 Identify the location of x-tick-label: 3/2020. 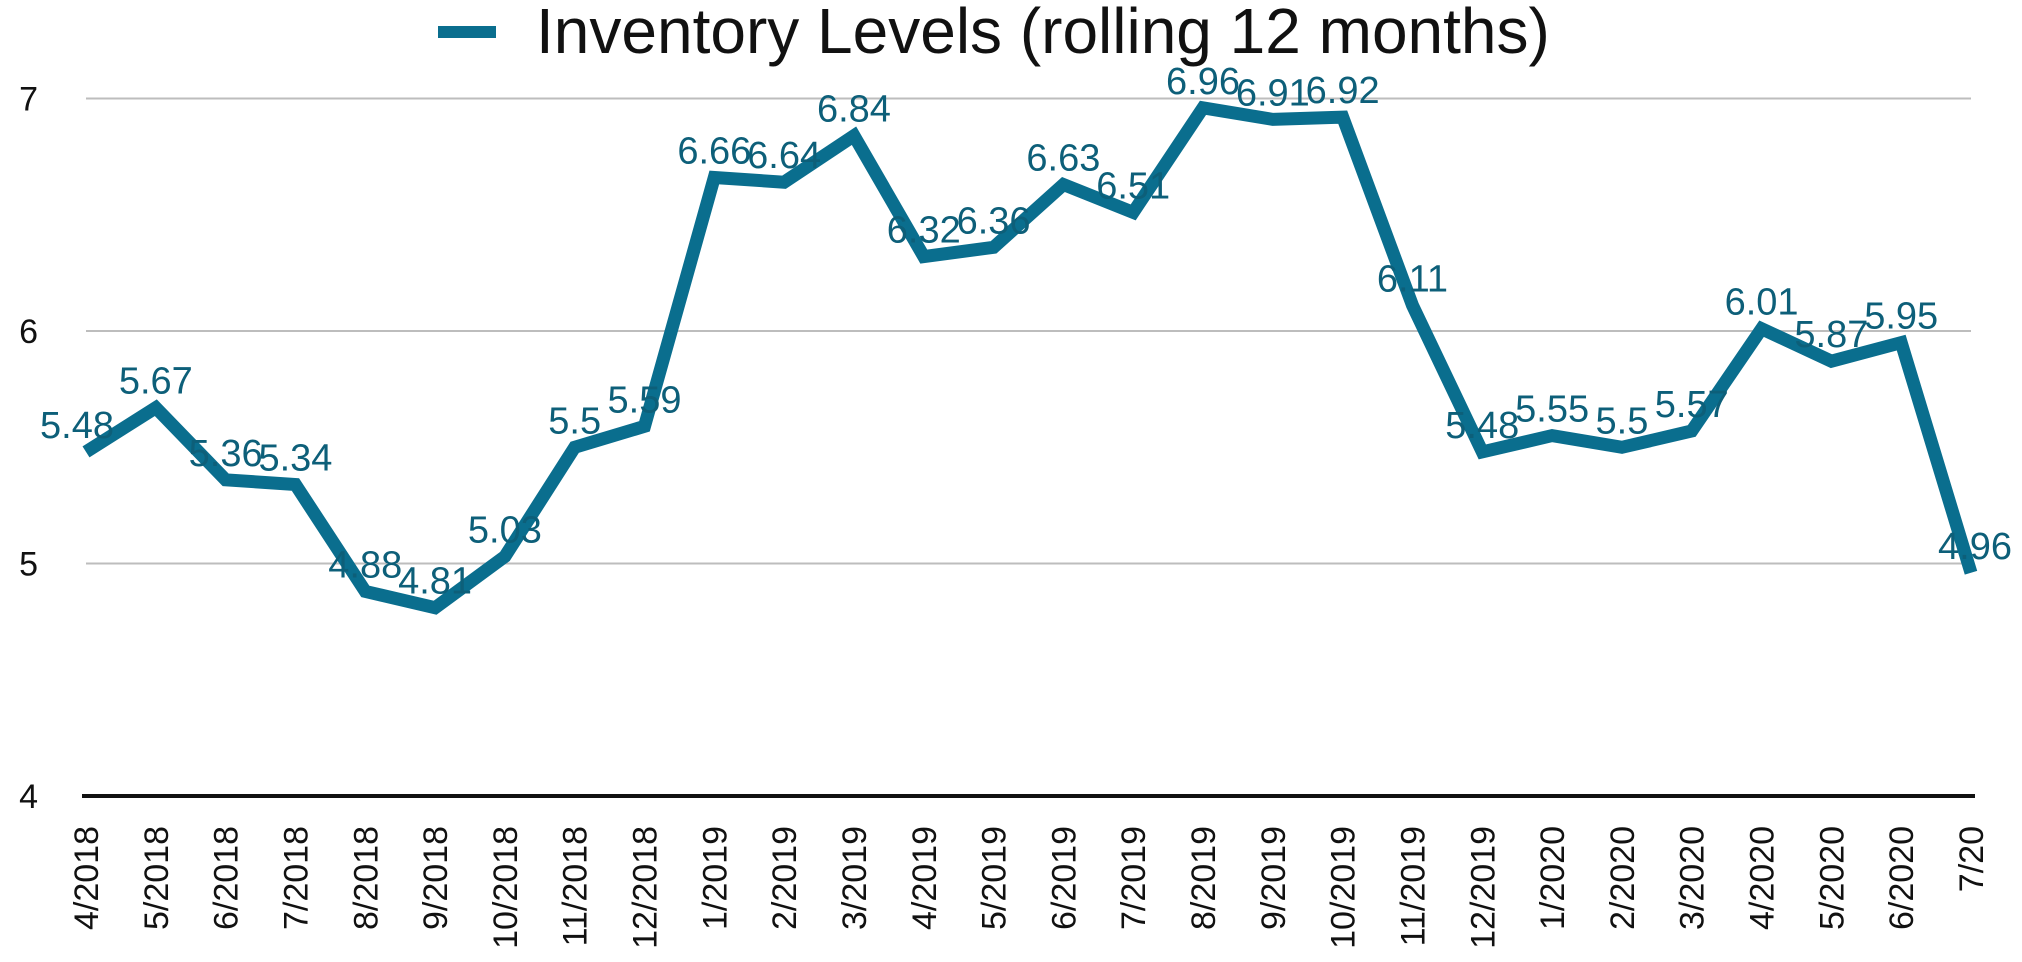
(1693, 878).